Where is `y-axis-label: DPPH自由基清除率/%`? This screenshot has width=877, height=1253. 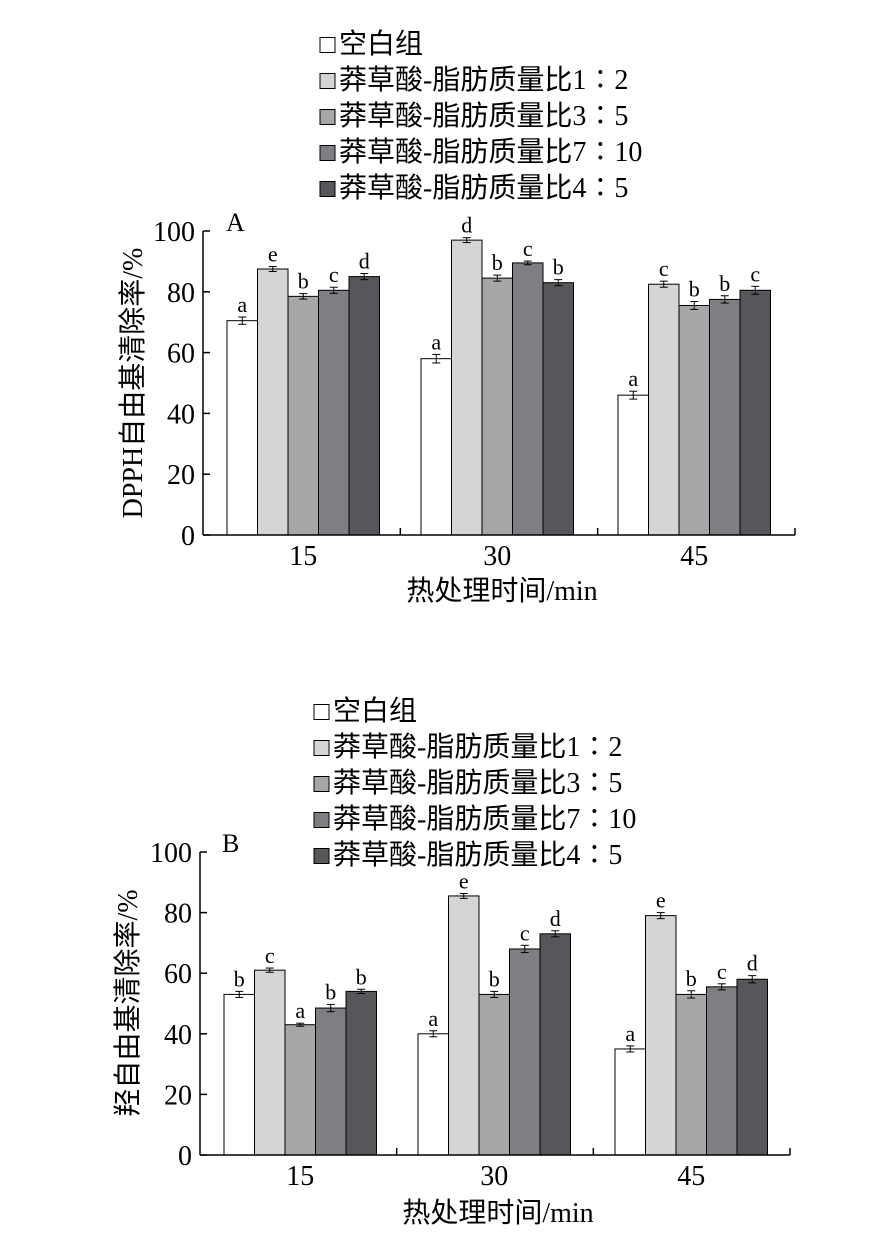 y-axis-label: DPPH自由基清除率/% is located at coordinates (133, 383).